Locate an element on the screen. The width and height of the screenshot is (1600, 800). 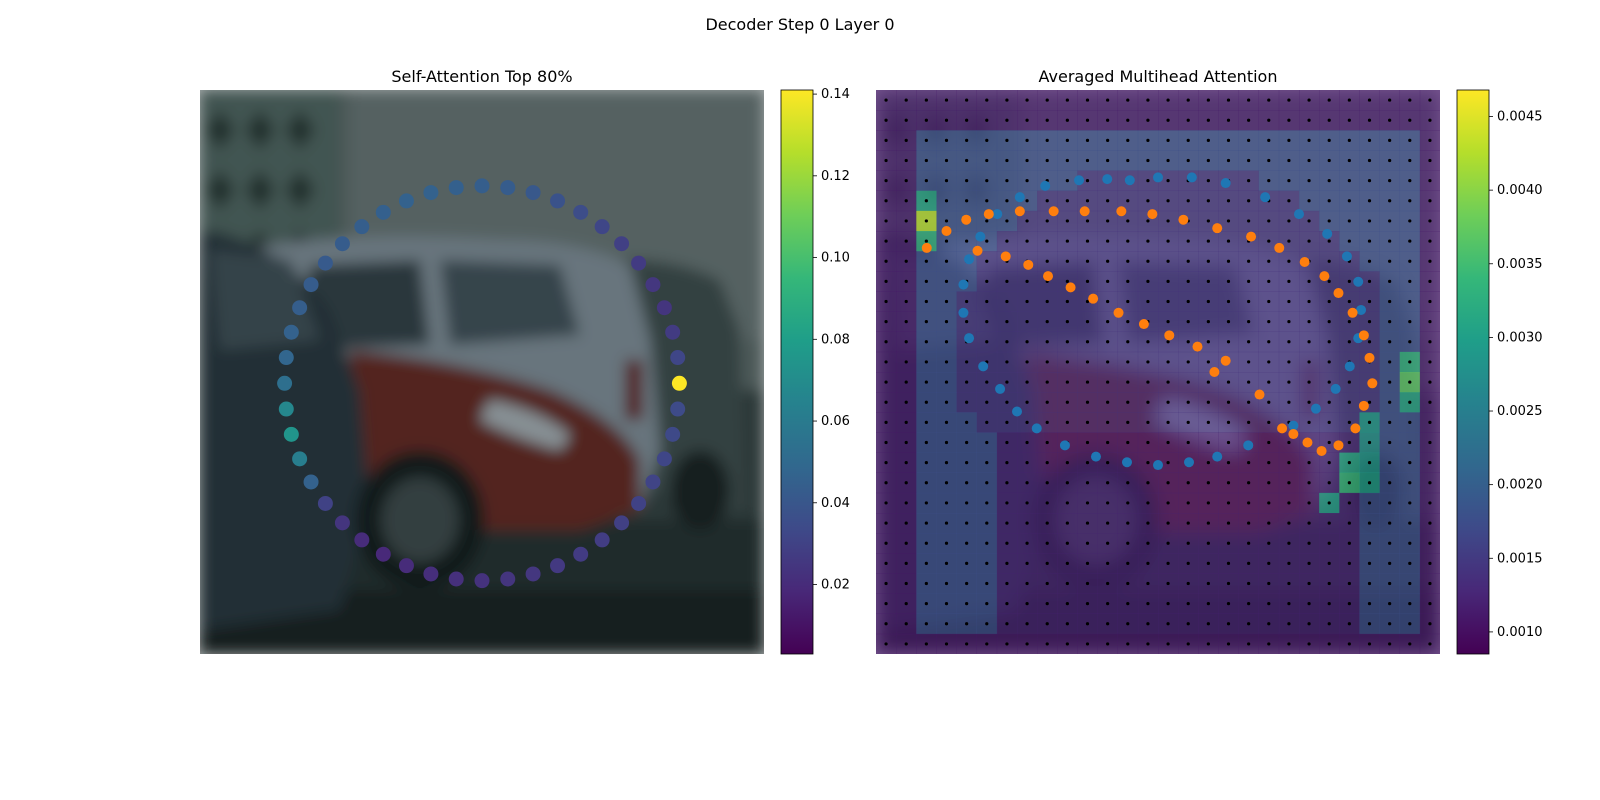
colorbar-tick-label: 0.0020 is located at coordinates (1520, 485).